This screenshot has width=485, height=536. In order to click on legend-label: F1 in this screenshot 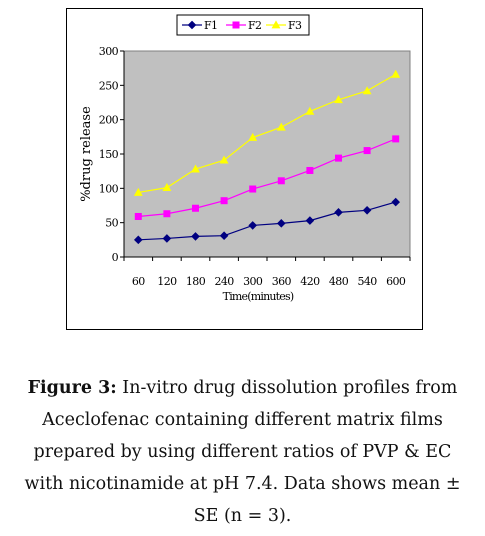, I will do `click(210, 25)`.